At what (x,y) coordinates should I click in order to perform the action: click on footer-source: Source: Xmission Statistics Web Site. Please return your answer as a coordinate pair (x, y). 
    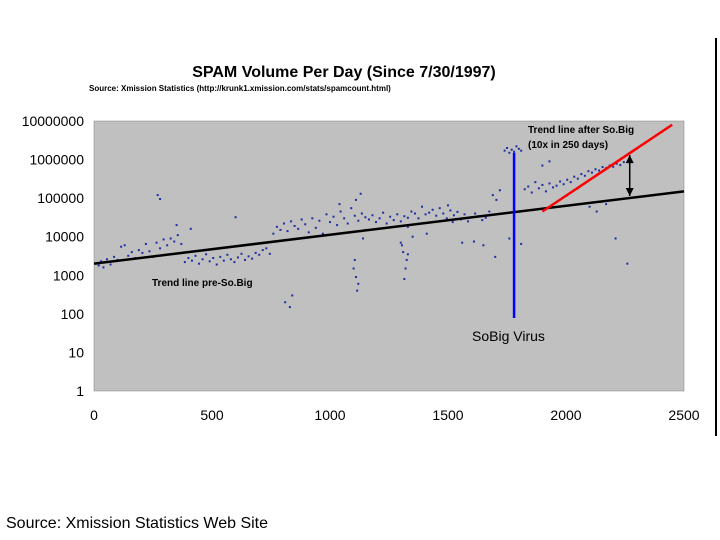
    Looking at the image, I should click on (137, 523).